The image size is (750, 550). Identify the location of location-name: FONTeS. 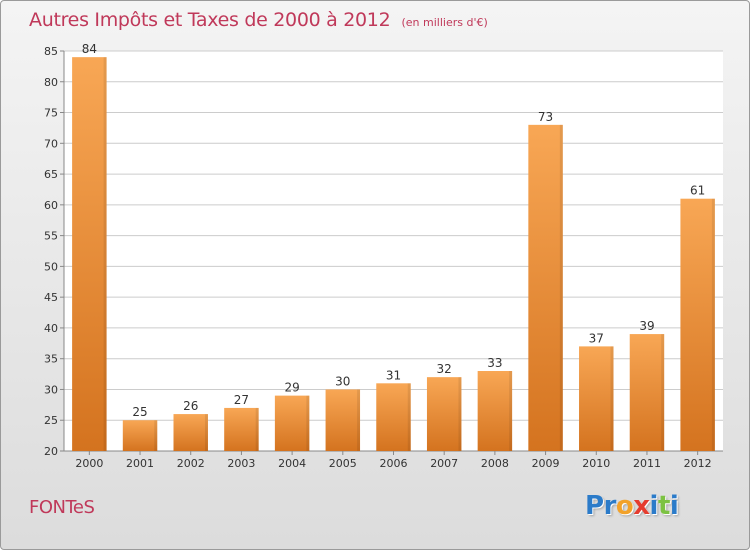
(61, 507).